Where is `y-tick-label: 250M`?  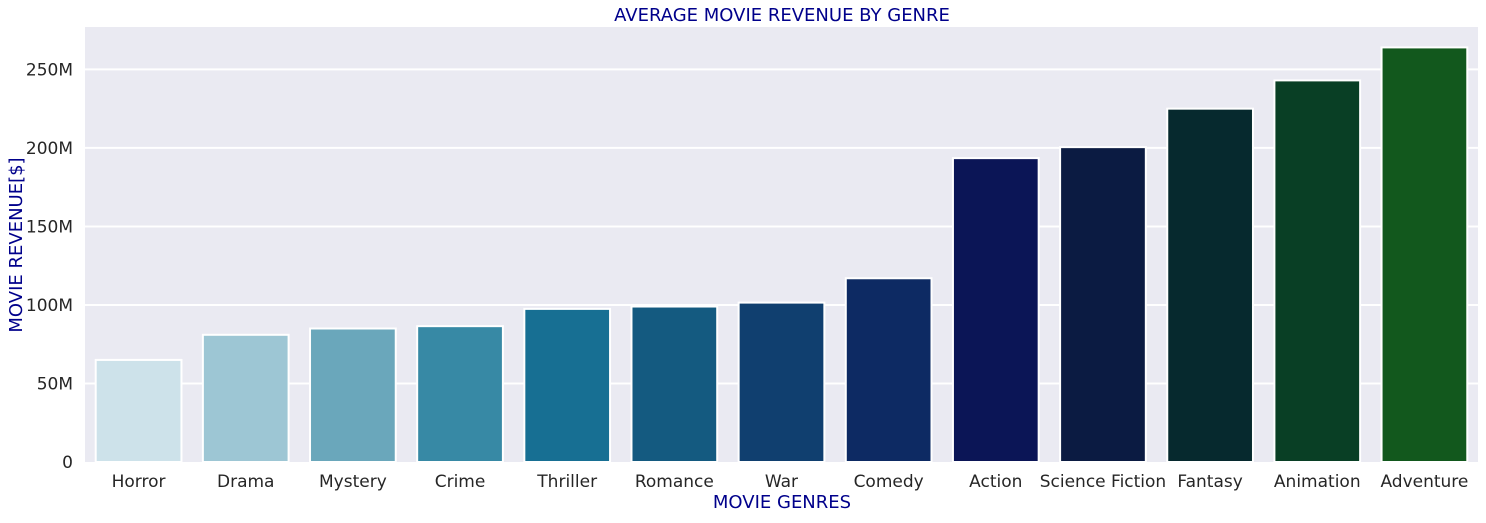
y-tick-label: 250M is located at coordinates (49, 70).